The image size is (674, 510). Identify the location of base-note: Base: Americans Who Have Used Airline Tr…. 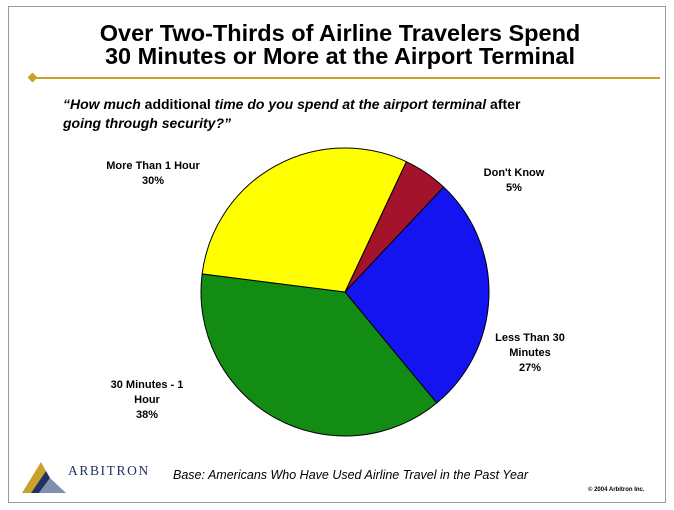
(351, 475).